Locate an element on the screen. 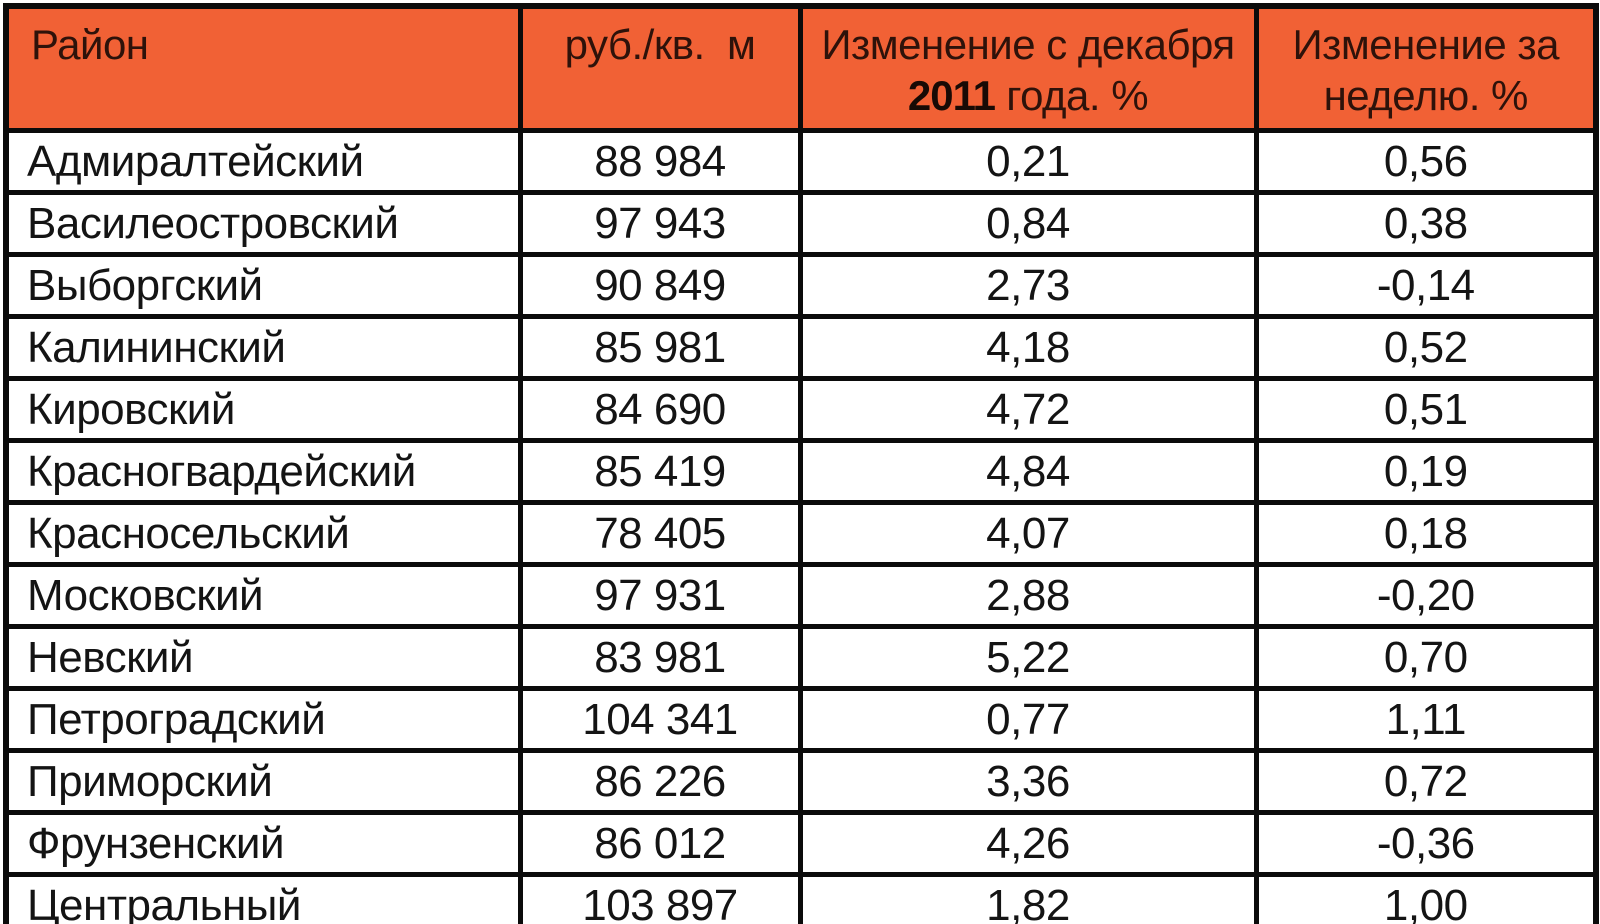  table-row: Кировский 84 690 4,72 0,51 is located at coordinates (801, 409).